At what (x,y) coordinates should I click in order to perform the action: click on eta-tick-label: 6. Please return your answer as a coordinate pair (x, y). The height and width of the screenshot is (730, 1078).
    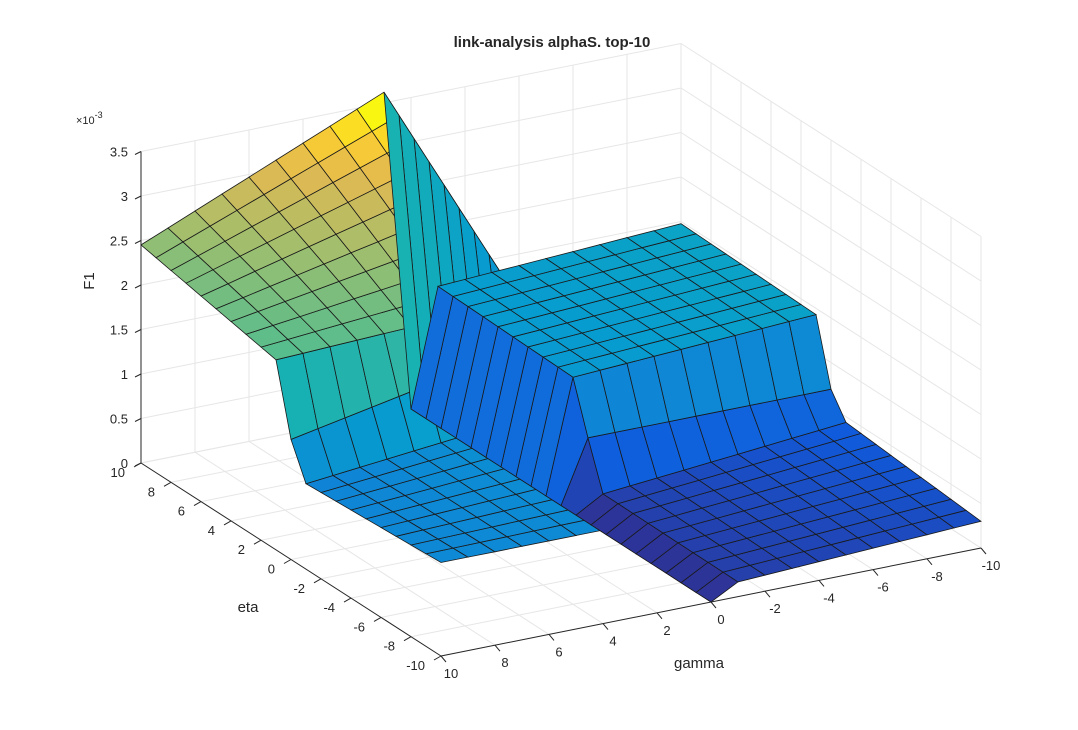
    Looking at the image, I should click on (181, 511).